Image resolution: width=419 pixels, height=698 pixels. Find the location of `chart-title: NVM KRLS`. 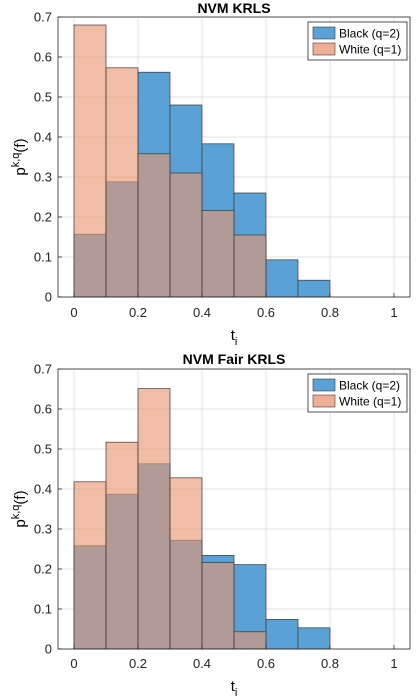

chart-title: NVM KRLS is located at coordinates (233, 8).